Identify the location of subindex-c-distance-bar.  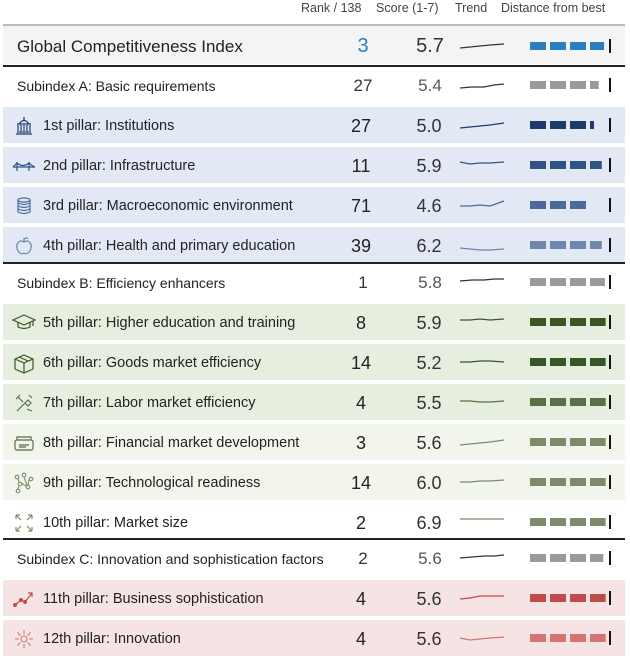
(570, 558).